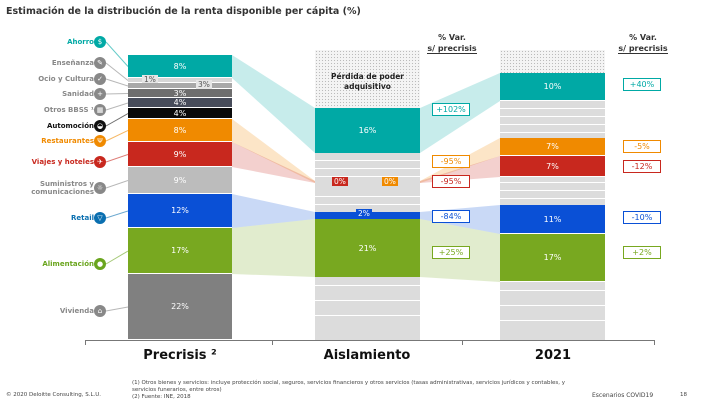  Describe the element at coordinates (451, 161) in the screenshot. I see `var-badge-aislamiento: -95%` at that location.